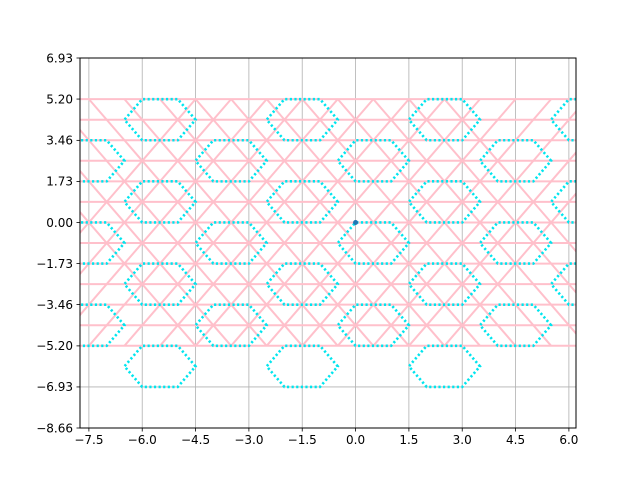 Image resolution: width=640 pixels, height=480 pixels. Describe the element at coordinates (59, 58) in the screenshot. I see `y-tick-label: 6.93` at that location.